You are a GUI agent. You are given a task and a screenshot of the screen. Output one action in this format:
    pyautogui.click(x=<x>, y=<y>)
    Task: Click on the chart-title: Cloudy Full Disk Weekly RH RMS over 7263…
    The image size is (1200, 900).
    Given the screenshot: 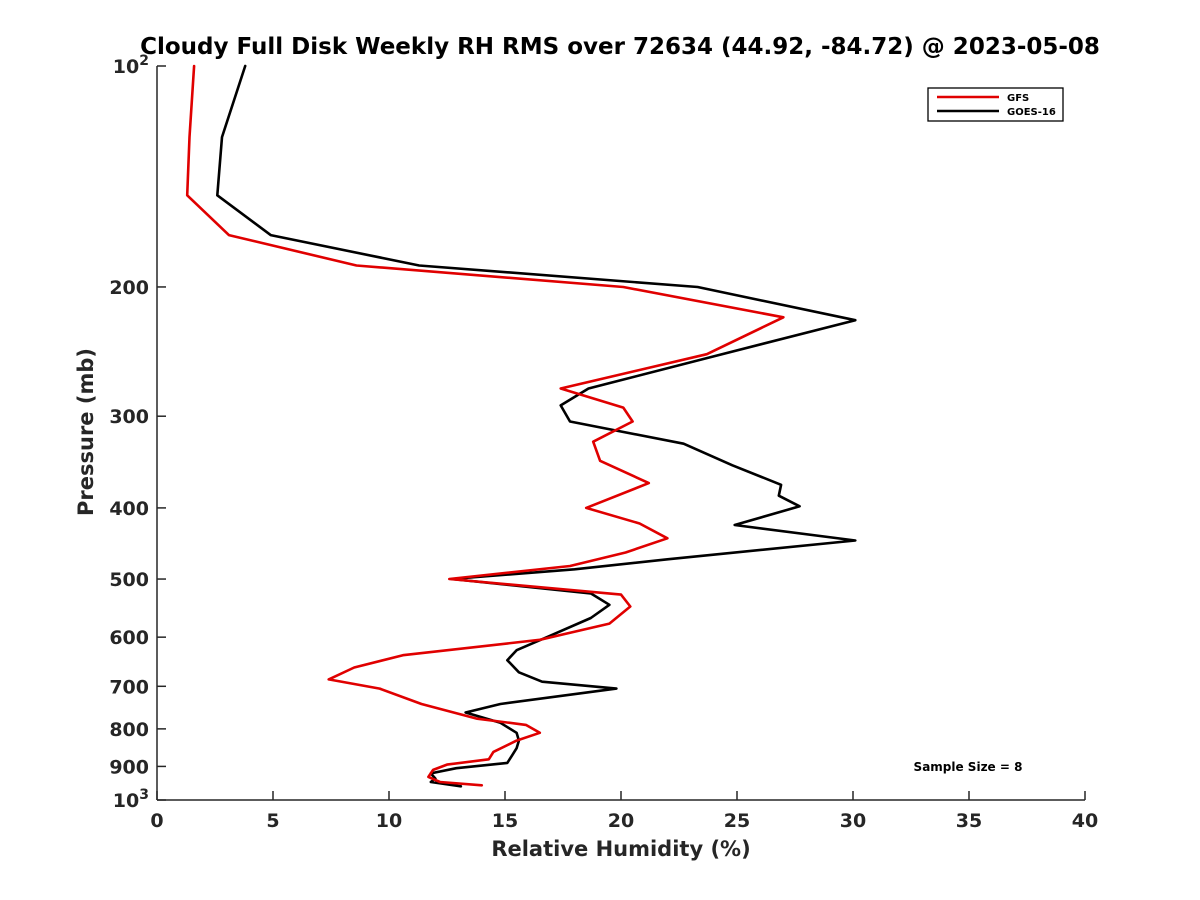 What is the action you would take?
    pyautogui.click(x=620, y=47)
    